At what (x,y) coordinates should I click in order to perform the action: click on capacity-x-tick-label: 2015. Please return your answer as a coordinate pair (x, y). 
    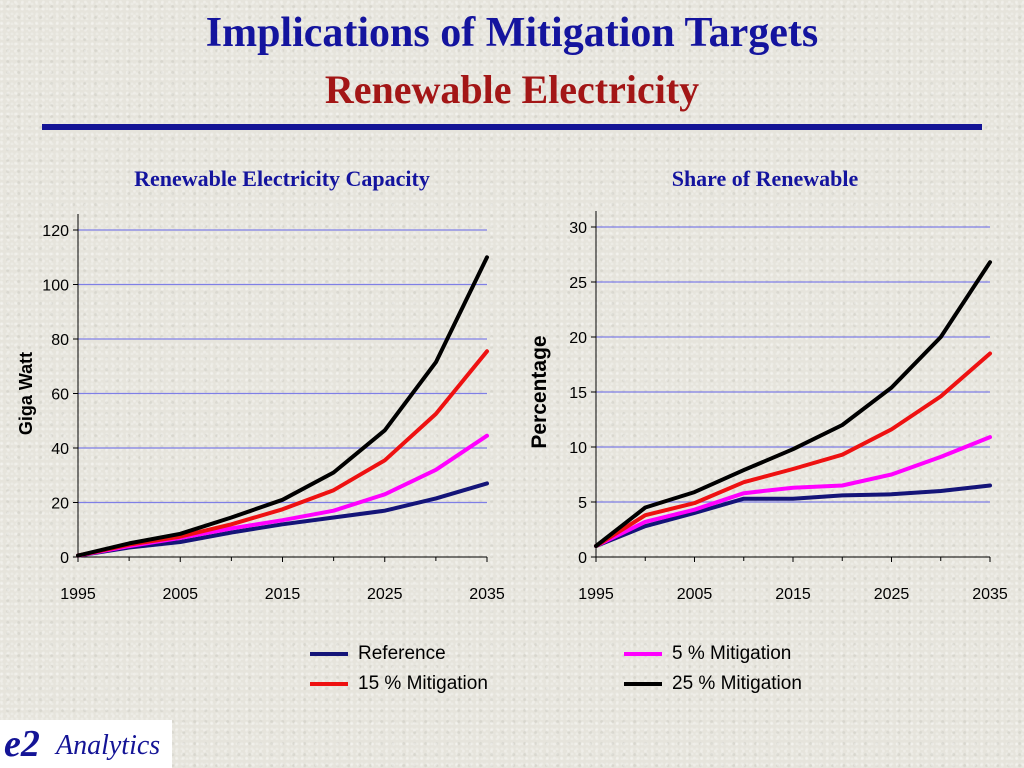
    Looking at the image, I should click on (283, 594).